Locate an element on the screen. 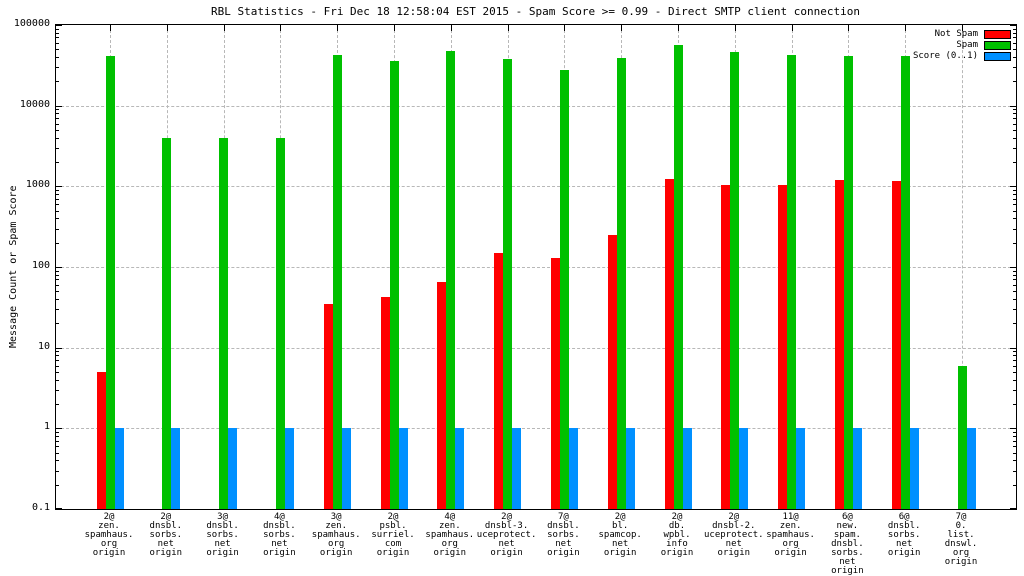 This screenshot has width=1024, height=576. x-axis-category-label: 2@ dnsbl-2. uceprotect. net origin is located at coordinates (734, 535).